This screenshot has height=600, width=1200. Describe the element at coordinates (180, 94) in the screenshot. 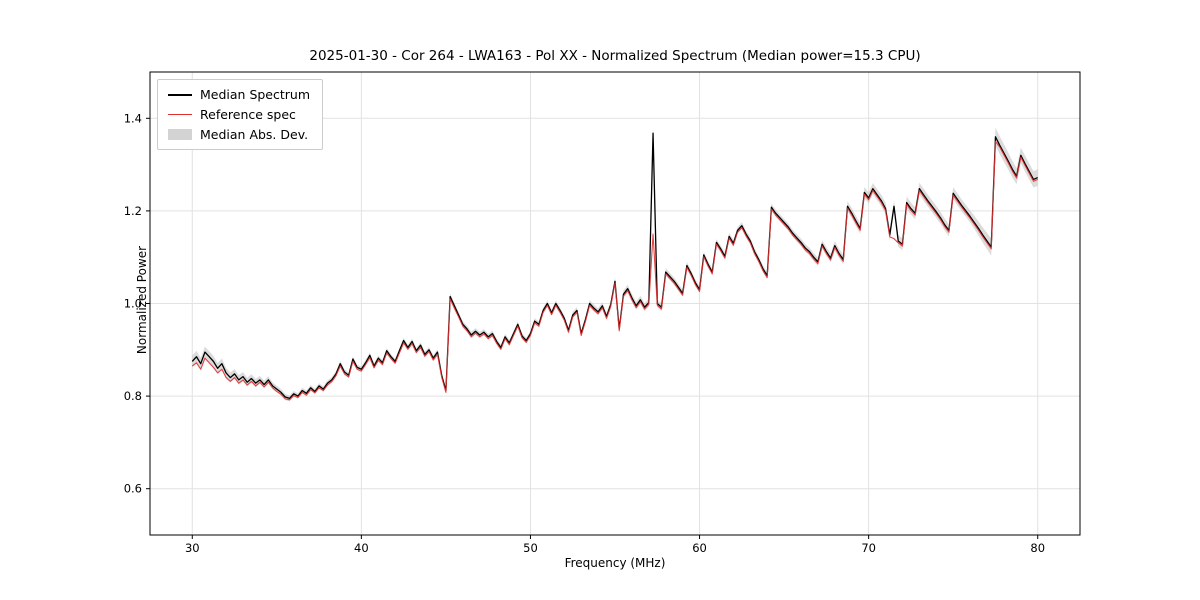

I see `median-line-swatch-icon` at that location.